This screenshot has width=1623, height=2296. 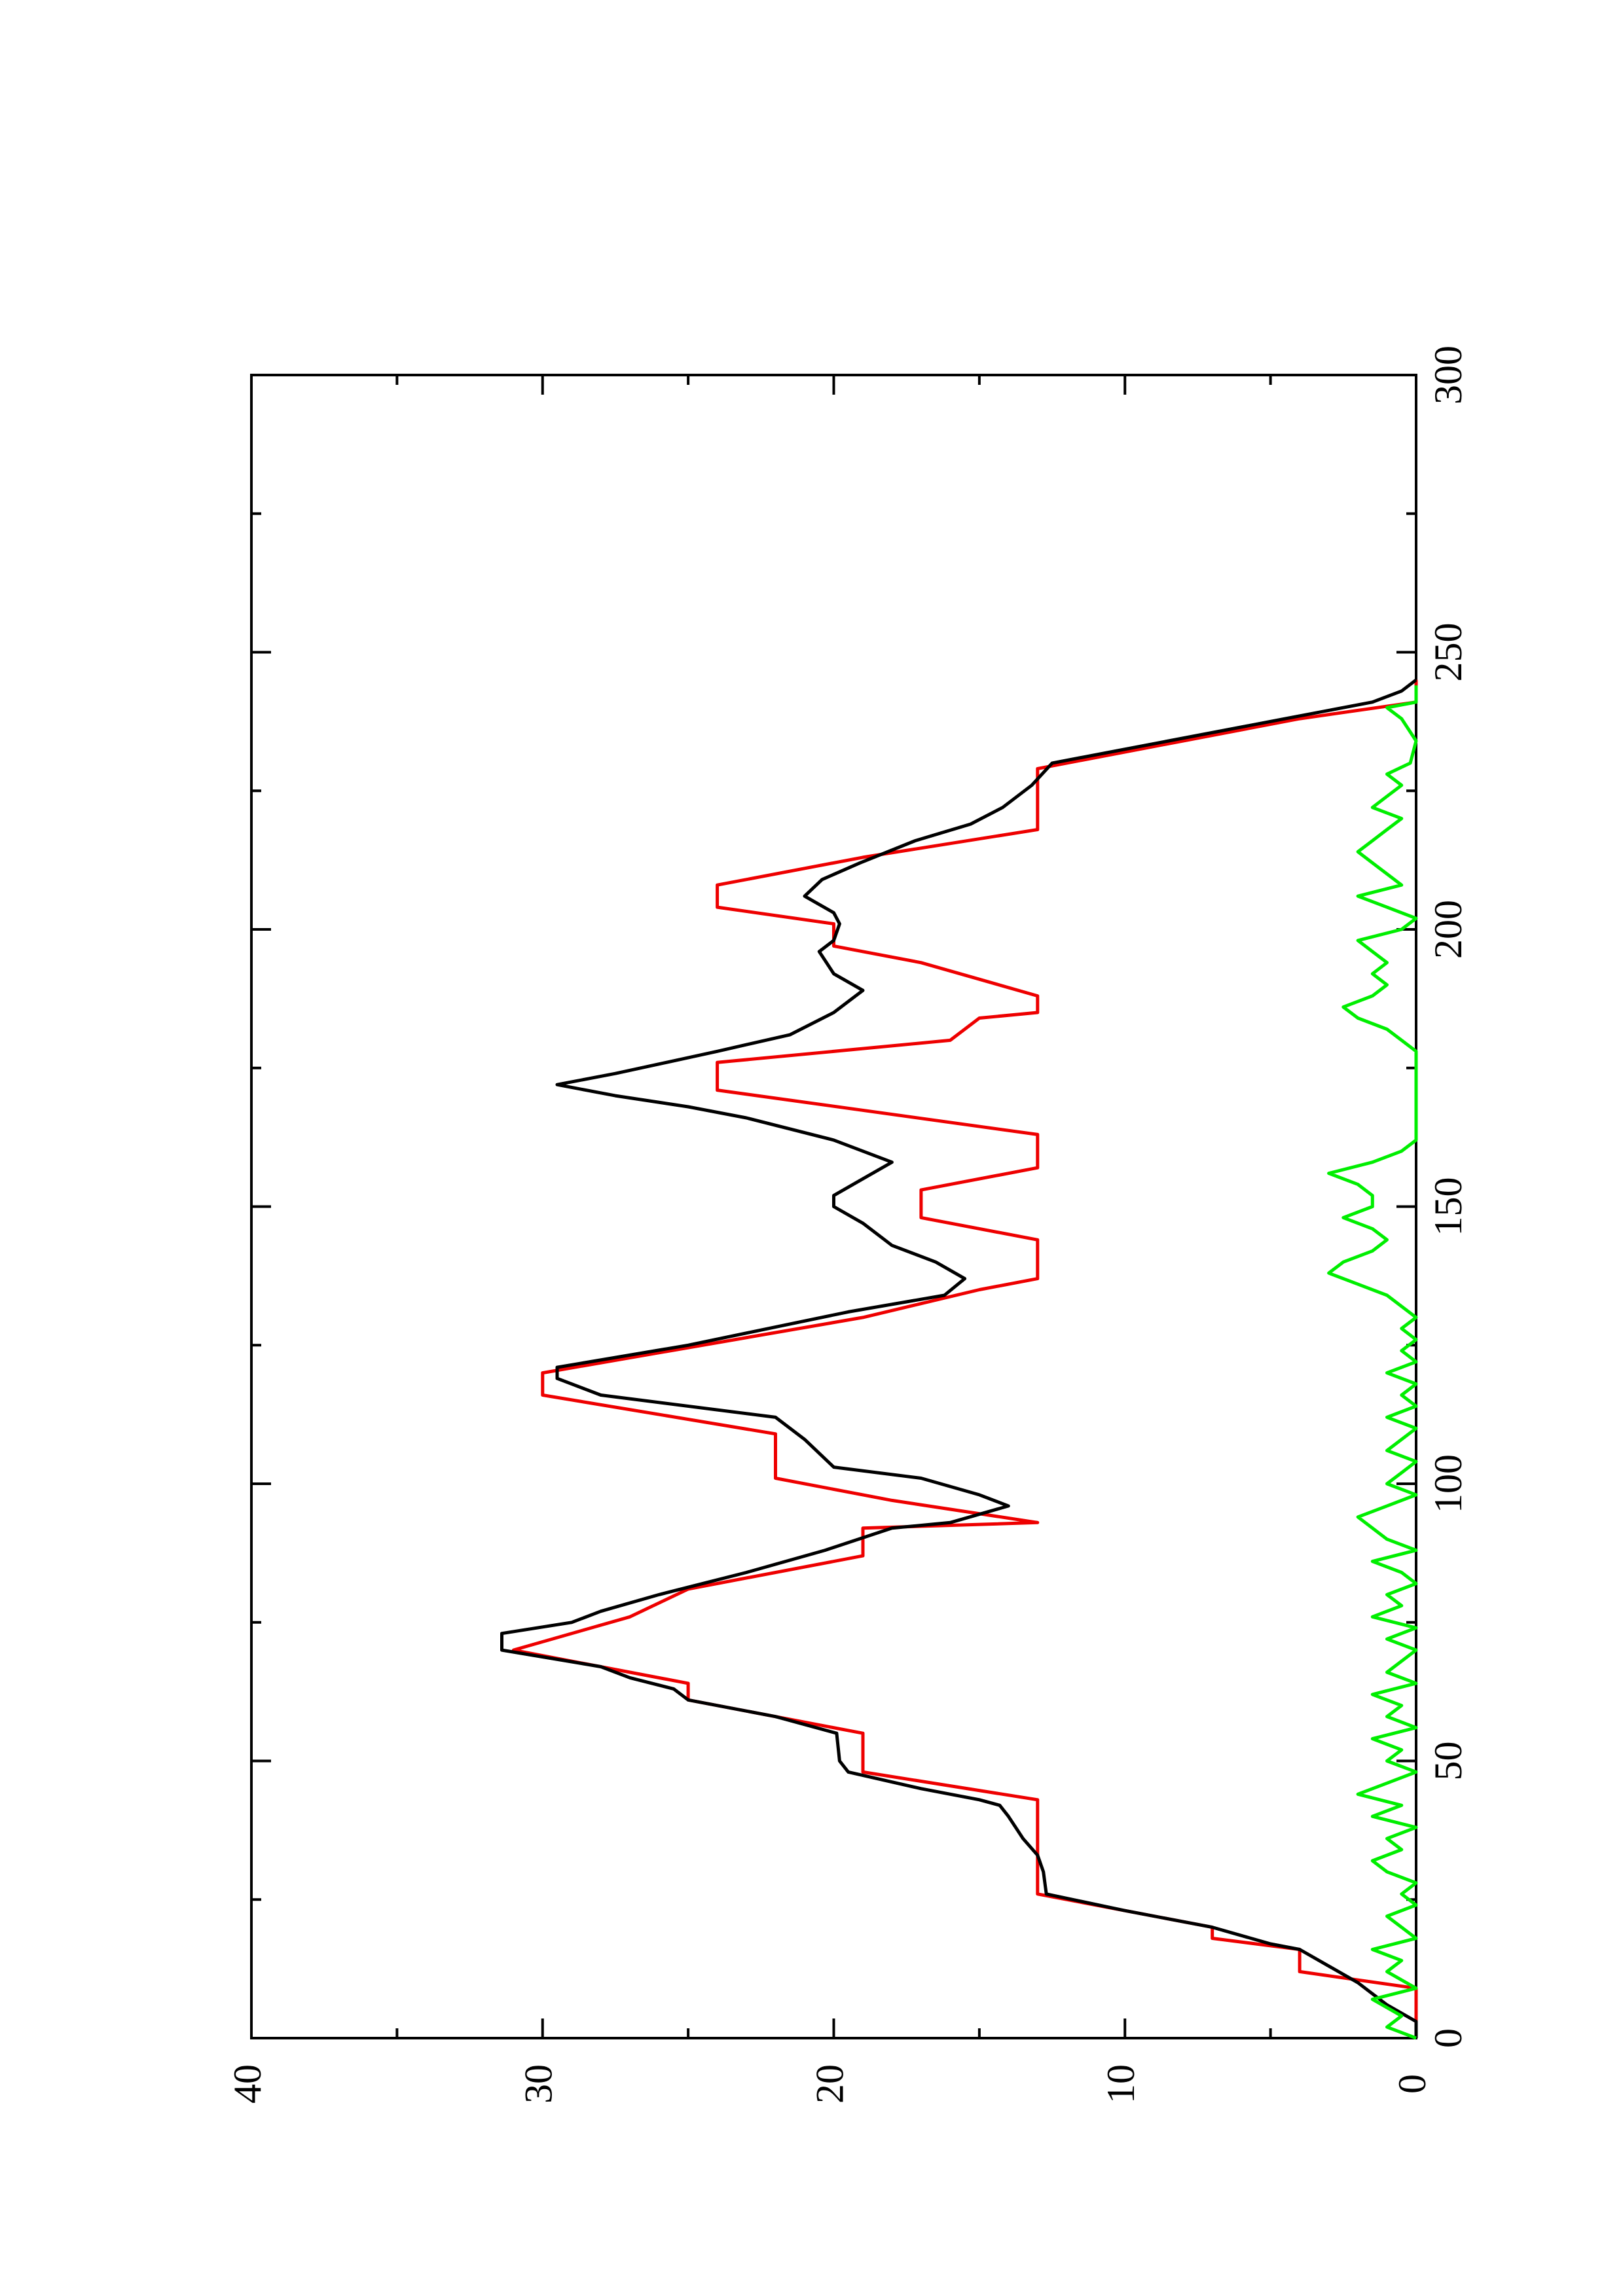 I want to click on x-tick-label: 250, so click(x=1448, y=652).